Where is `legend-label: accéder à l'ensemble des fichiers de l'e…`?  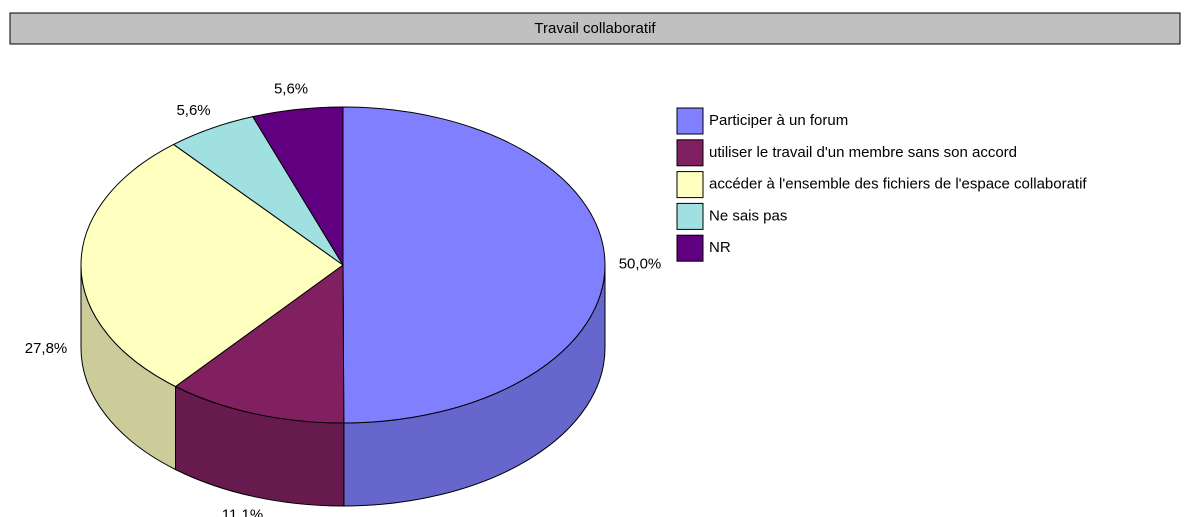
legend-label: accéder à l'ensemble des fichiers de l'e… is located at coordinates (898, 184).